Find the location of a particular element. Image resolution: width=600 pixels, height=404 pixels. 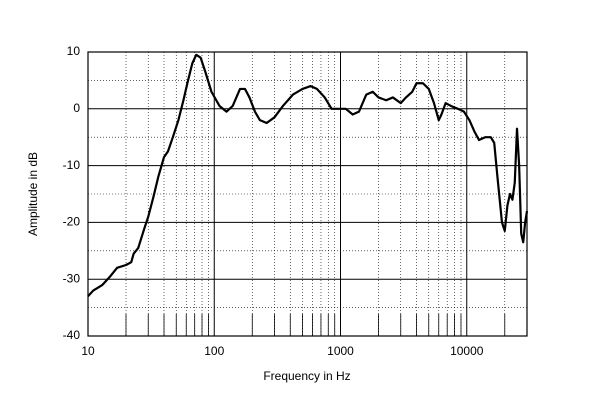

y-tick-label: -10 is located at coordinates (72, 165).